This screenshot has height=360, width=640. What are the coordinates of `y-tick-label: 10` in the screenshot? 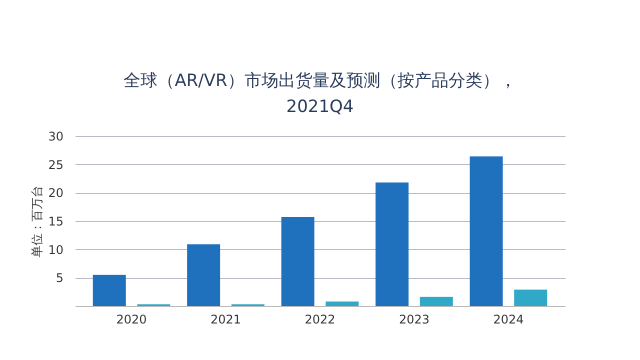 It's located at (56, 249).